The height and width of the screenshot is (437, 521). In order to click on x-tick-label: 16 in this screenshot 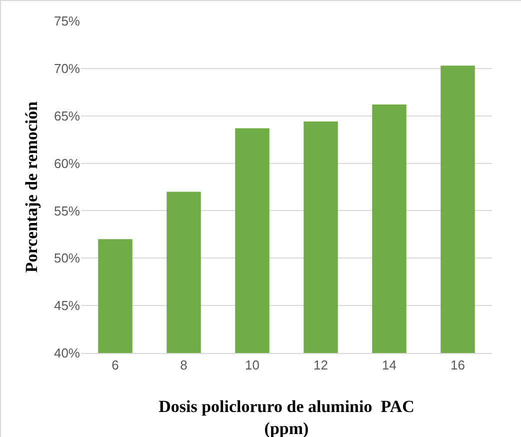, I will do `click(457, 365)`.